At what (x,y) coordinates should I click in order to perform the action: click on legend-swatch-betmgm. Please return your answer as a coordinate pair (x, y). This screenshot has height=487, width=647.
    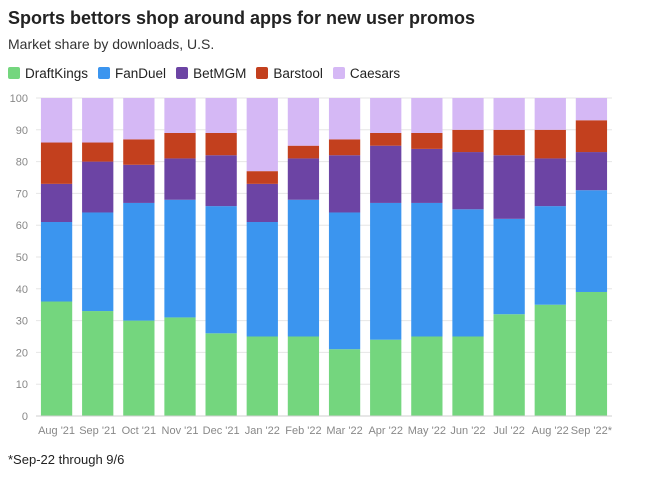
    Looking at the image, I should click on (182, 73).